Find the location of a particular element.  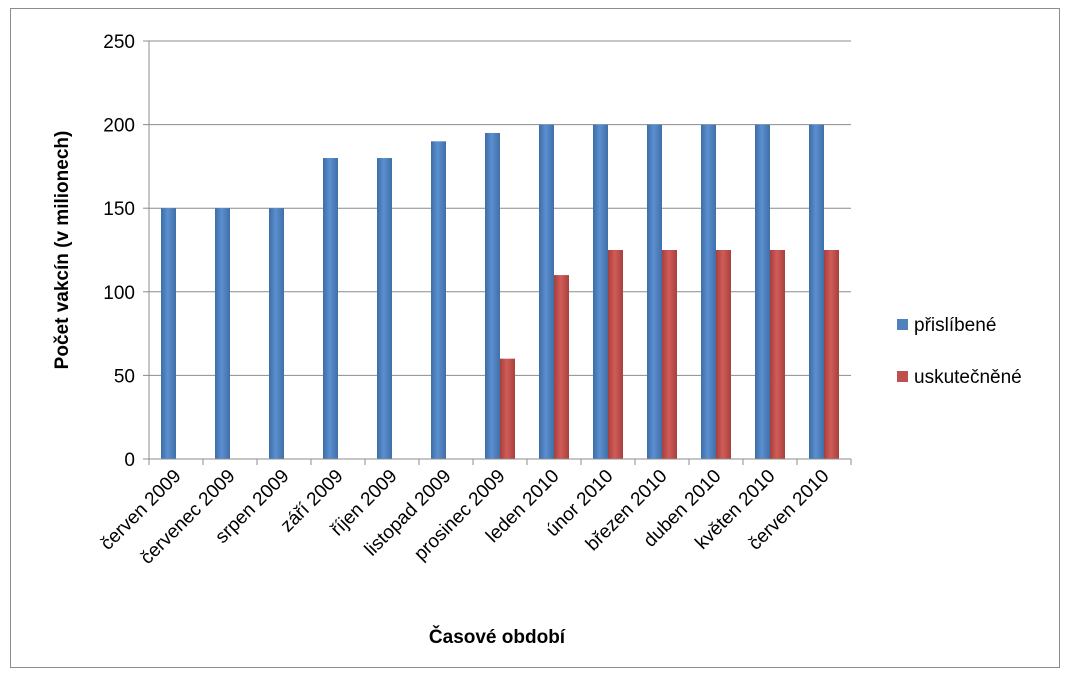

x-axis-title: Časové období is located at coordinates (497, 637).